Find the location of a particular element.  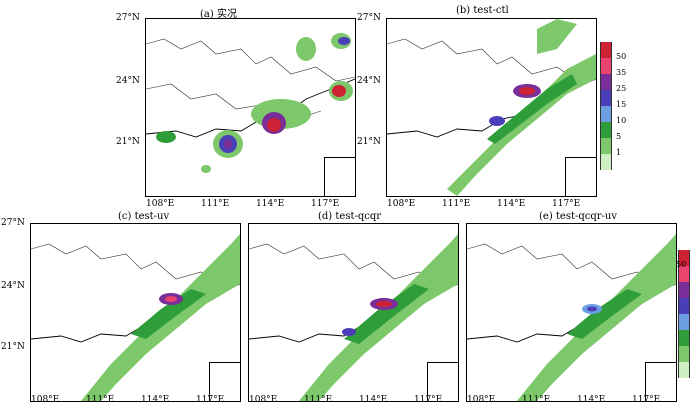

map-panel-c is located at coordinates (135, 312).